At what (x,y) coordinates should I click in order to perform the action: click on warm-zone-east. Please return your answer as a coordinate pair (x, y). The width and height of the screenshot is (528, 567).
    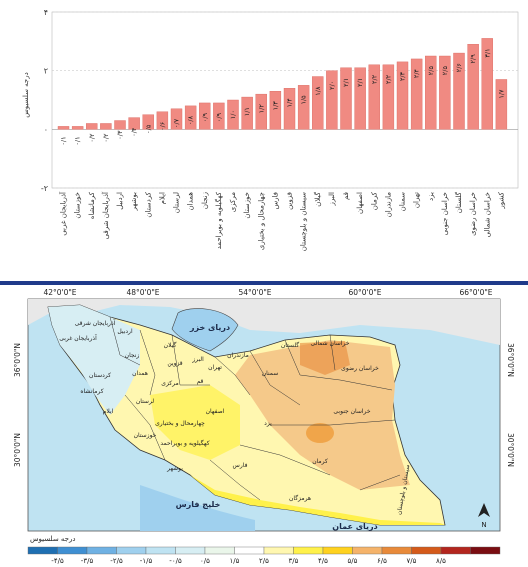
    Looking at the image, I should click on (322, 415).